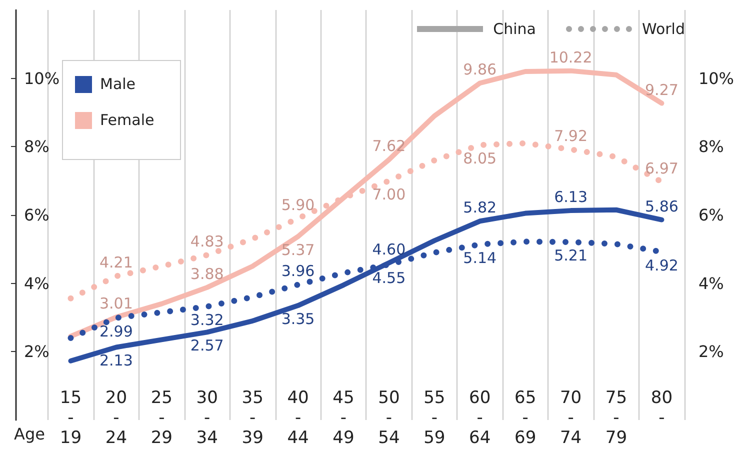 This screenshot has width=737, height=450. Describe the element at coordinates (298, 205) in the screenshot. I see `data-label: 5.90` at that location.